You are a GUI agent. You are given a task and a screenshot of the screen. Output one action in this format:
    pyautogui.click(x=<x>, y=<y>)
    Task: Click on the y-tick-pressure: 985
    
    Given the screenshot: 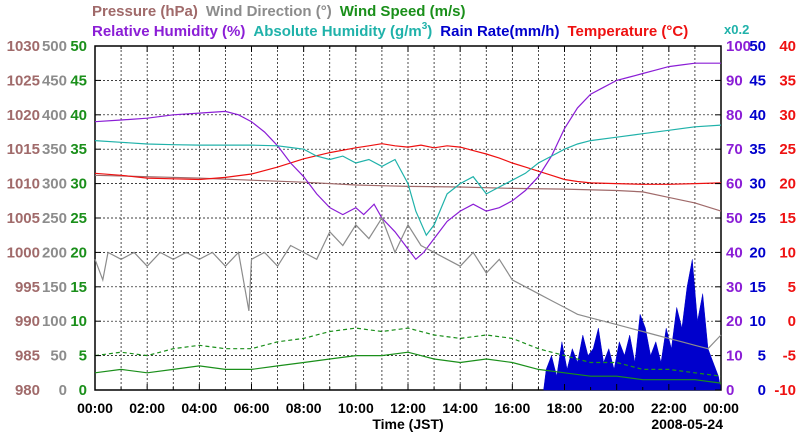 What is the action you would take?
    pyautogui.click(x=27, y=356)
    